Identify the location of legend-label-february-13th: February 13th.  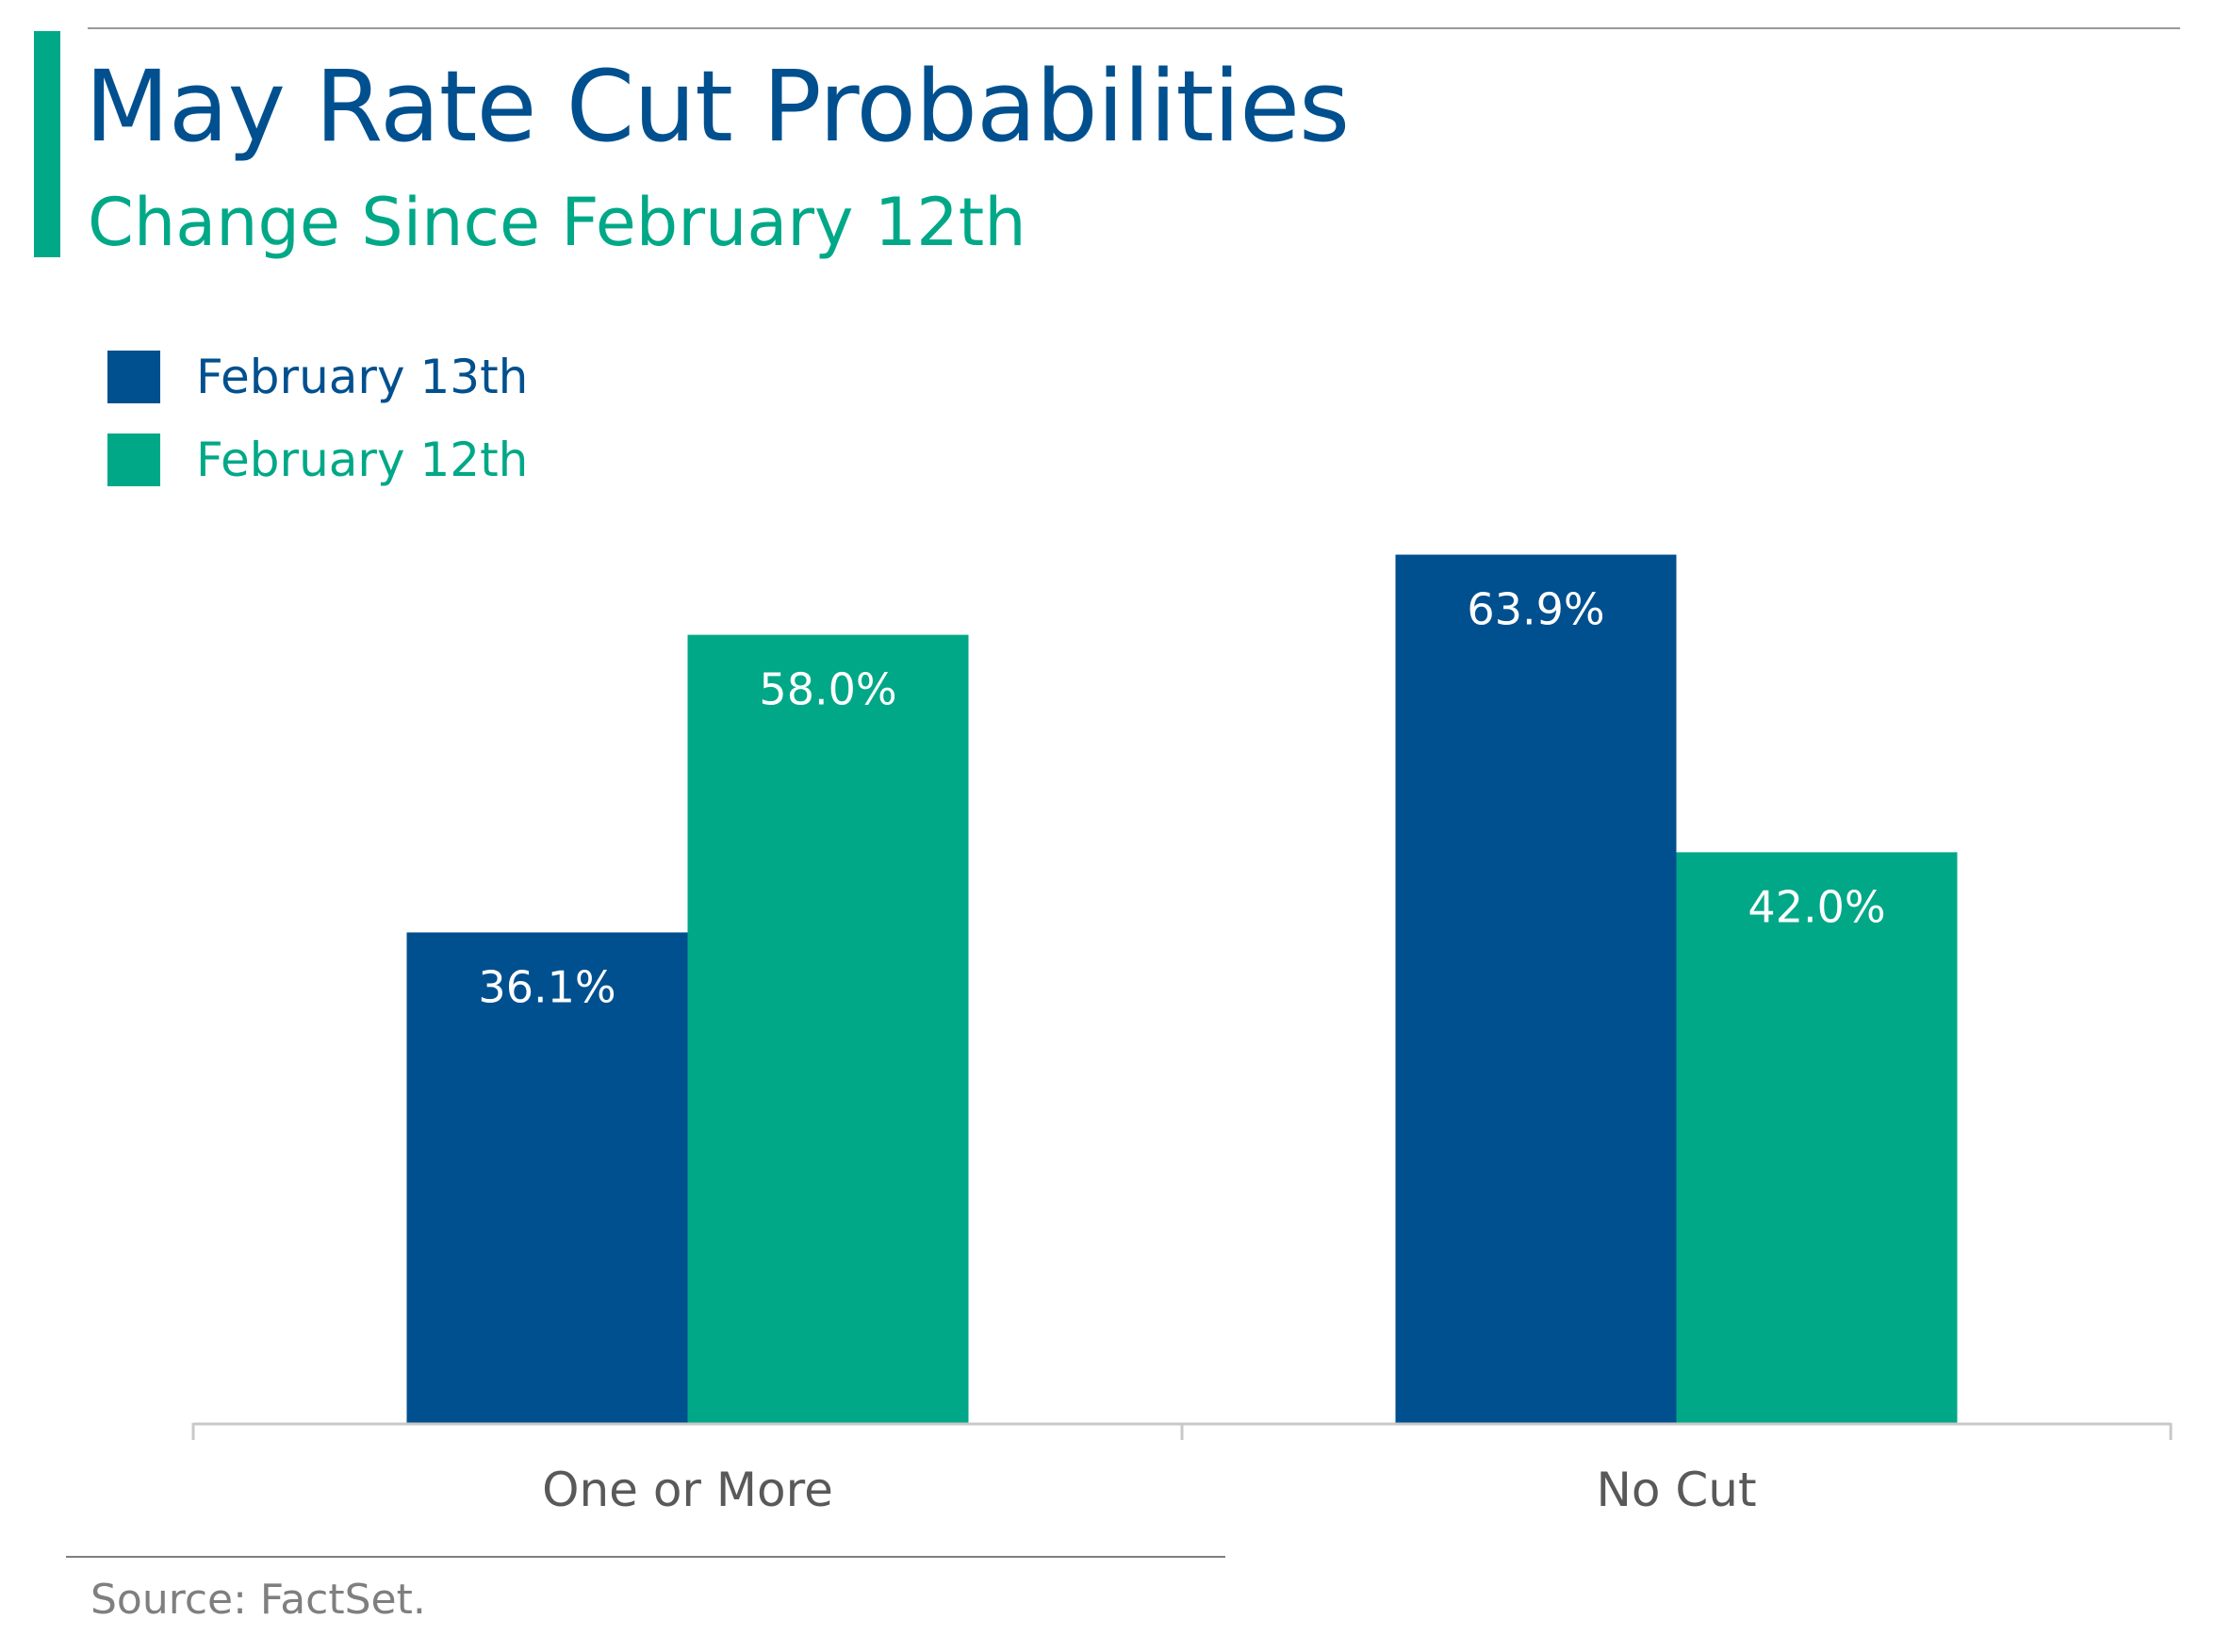
(362, 377).